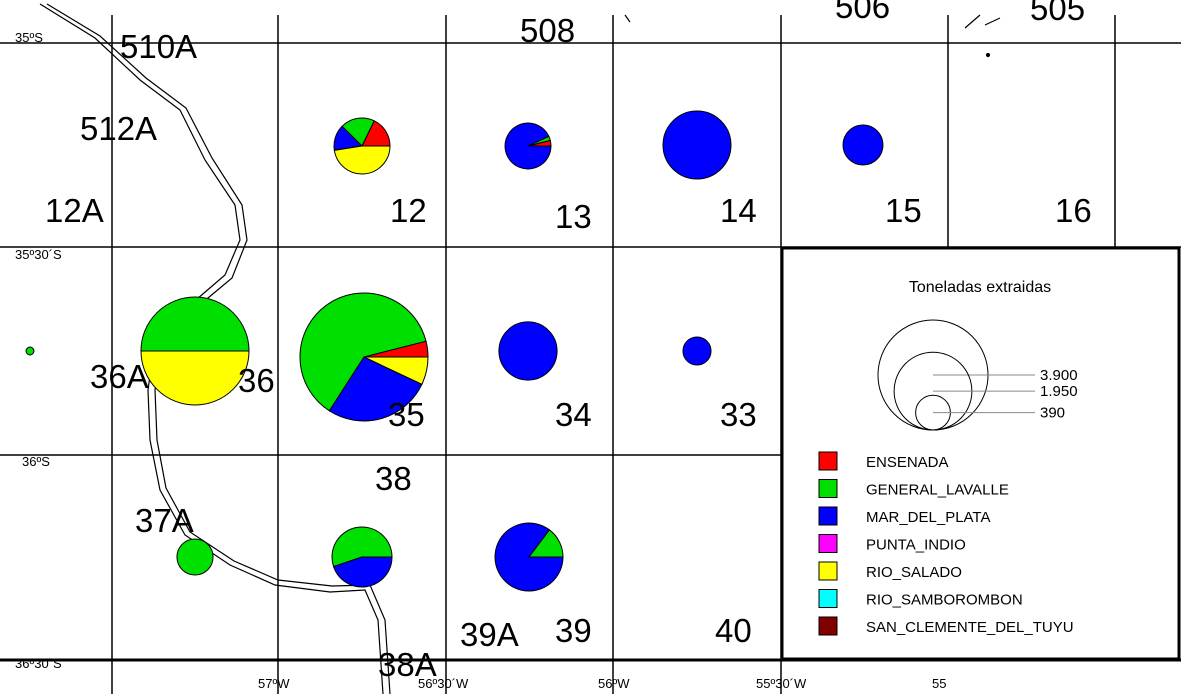 The height and width of the screenshot is (694, 1181). Describe the element at coordinates (980, 287) in the screenshot. I see `legend-title: Toneladas extraidas` at that location.